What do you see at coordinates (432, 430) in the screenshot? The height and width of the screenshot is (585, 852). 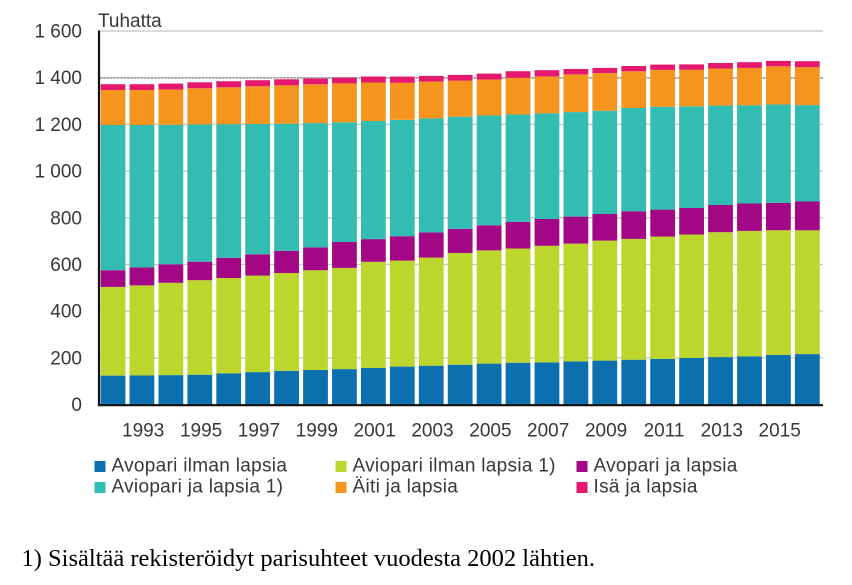 I see `svg-text: 2003` at bounding box center [432, 430].